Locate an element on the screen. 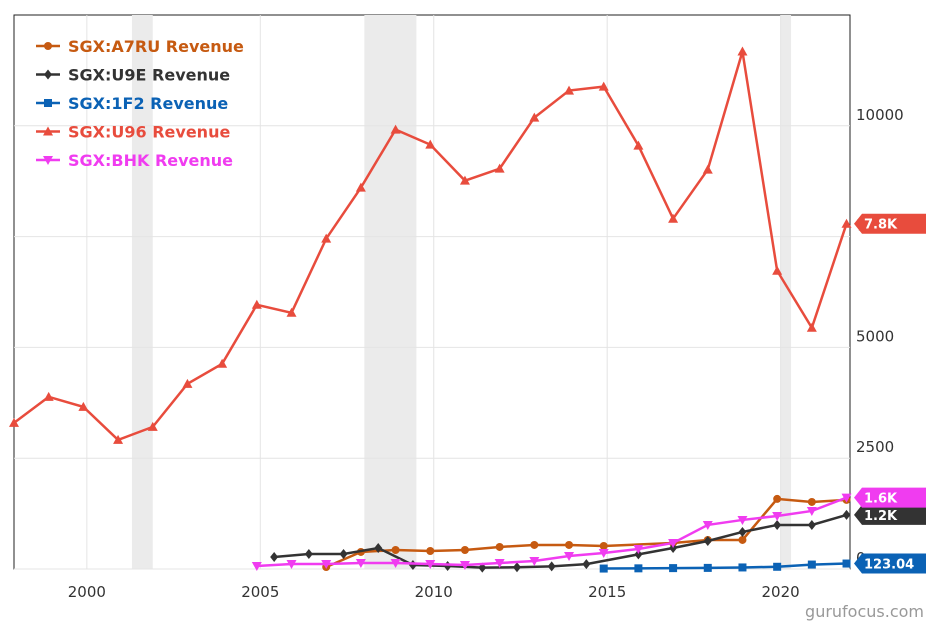 Image resolution: width=940 pixels, height=631 pixels. x-tick-label: 2005 is located at coordinates (260, 592).